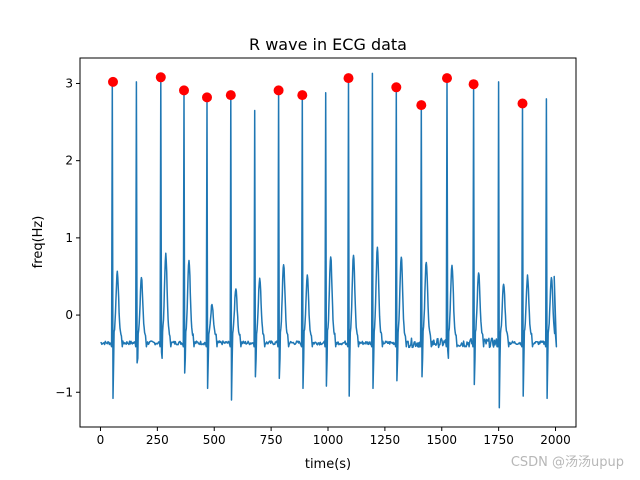  What do you see at coordinates (69, 83) in the screenshot?
I see `y-tick-label: 3` at bounding box center [69, 83].